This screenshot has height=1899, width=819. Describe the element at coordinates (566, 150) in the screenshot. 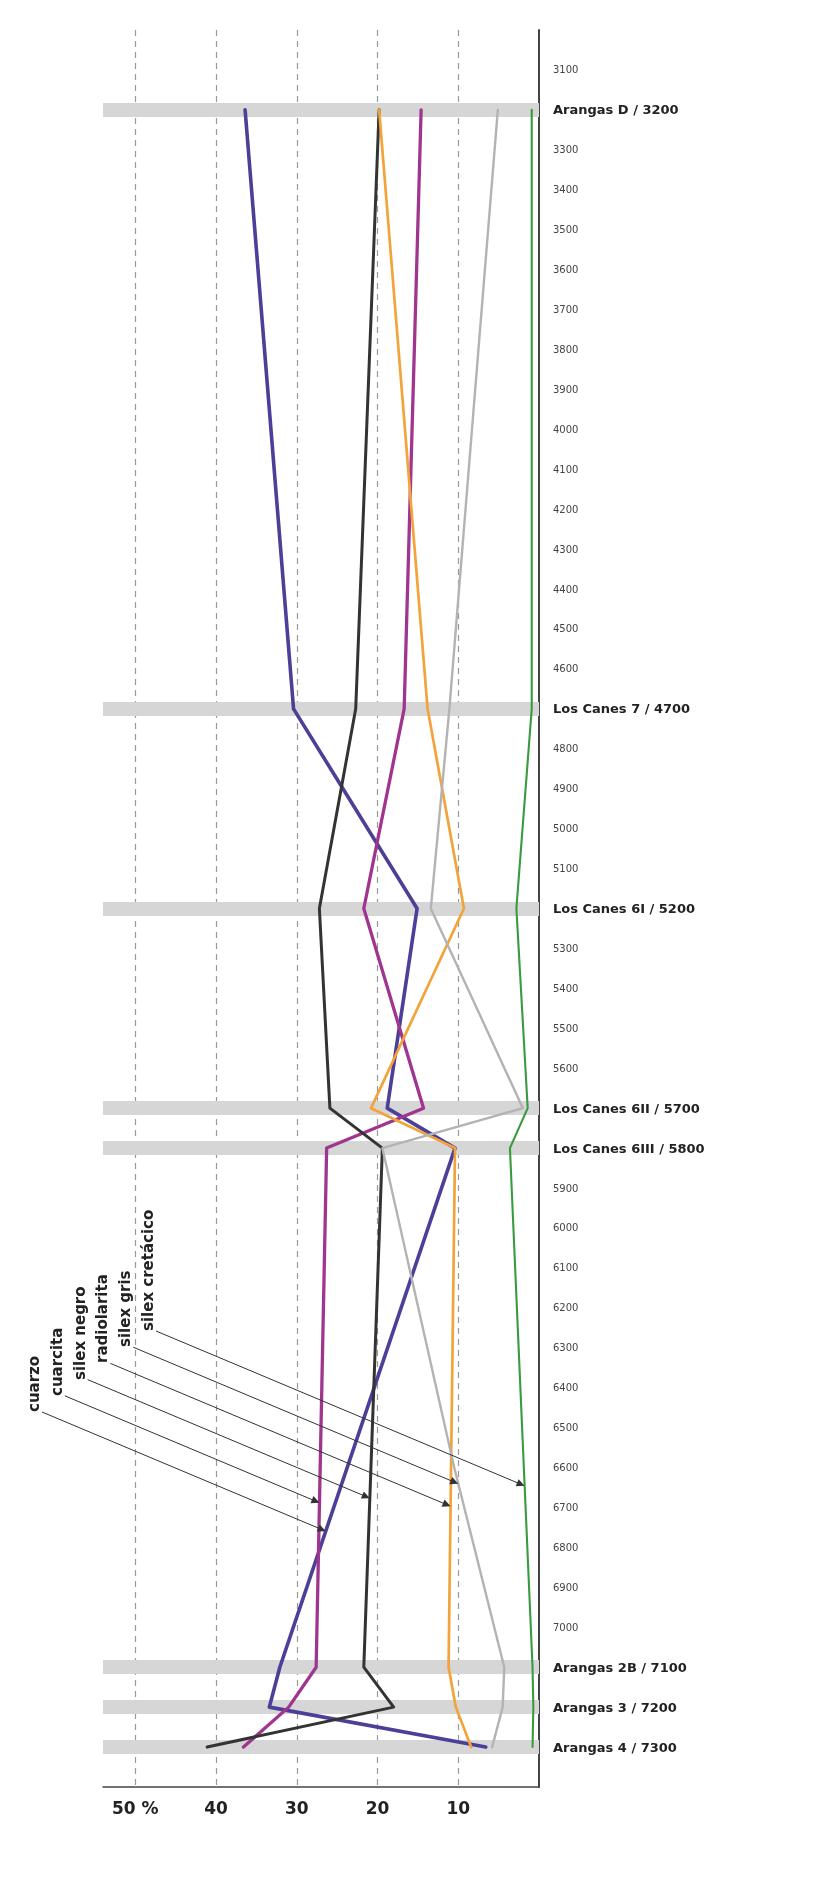

I see `y-tick-label: 3300` at that location.